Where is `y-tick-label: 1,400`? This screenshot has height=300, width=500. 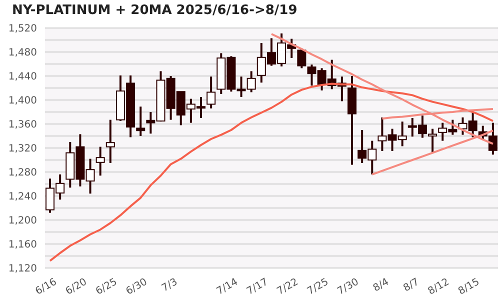 y-tick-label: 1,400 is located at coordinates (22, 101).